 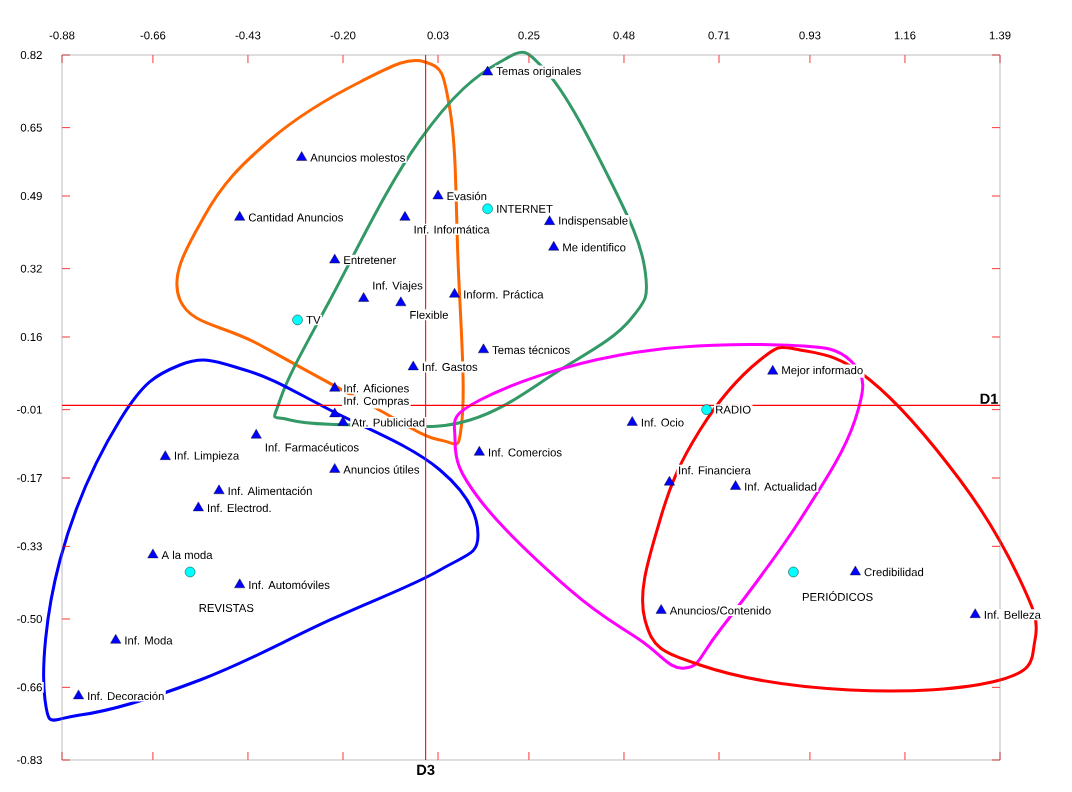 What do you see at coordinates (810, 35) in the screenshot?
I see `x-tick-label: 0.93` at bounding box center [810, 35].